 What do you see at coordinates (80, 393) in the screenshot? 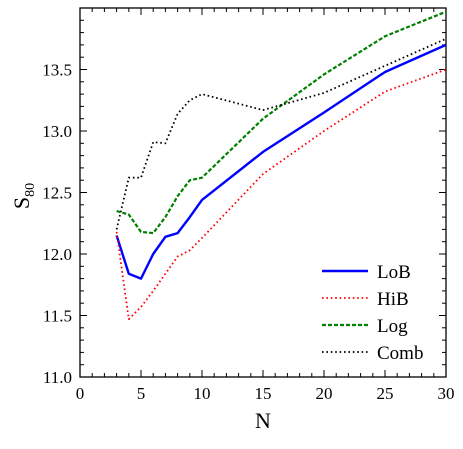
I see `x-tick-label: 0` at bounding box center [80, 393].